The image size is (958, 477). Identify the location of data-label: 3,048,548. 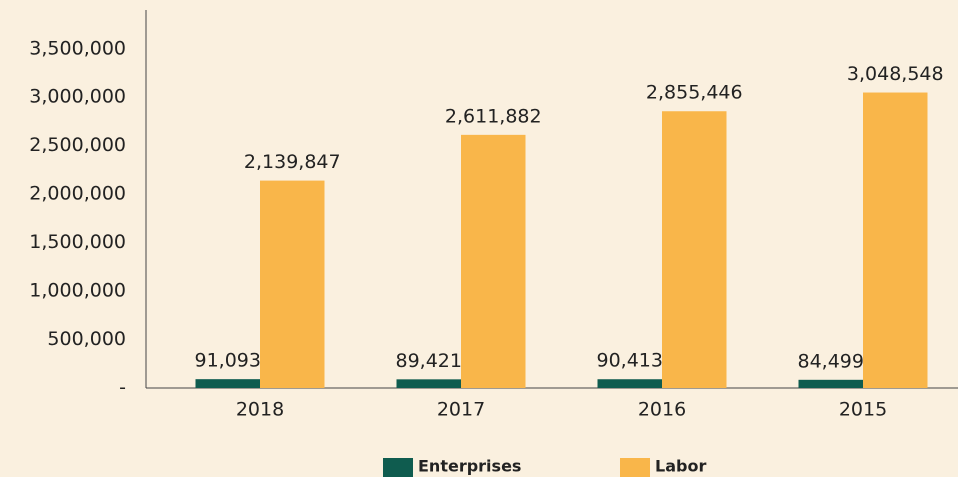
(895, 74).